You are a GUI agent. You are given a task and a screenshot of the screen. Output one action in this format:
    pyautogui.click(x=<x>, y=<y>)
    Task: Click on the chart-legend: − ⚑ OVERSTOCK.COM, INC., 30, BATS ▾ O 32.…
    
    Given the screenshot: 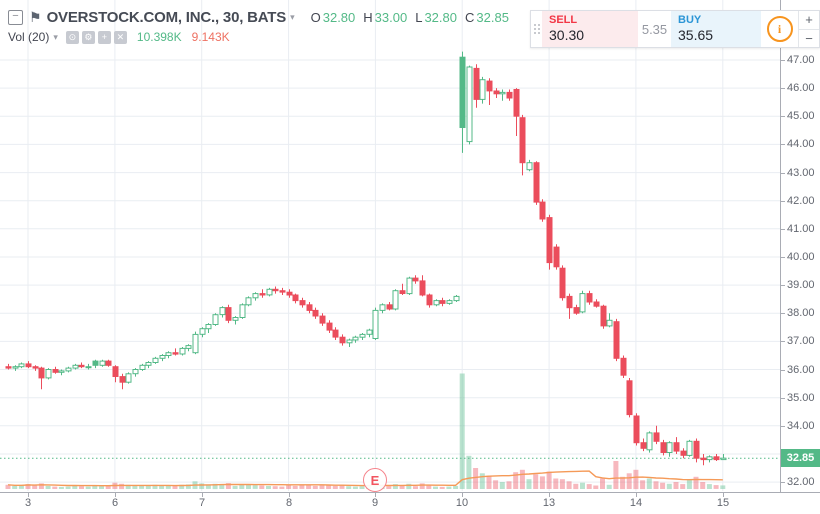 What is the action you would take?
    pyautogui.click(x=258, y=27)
    